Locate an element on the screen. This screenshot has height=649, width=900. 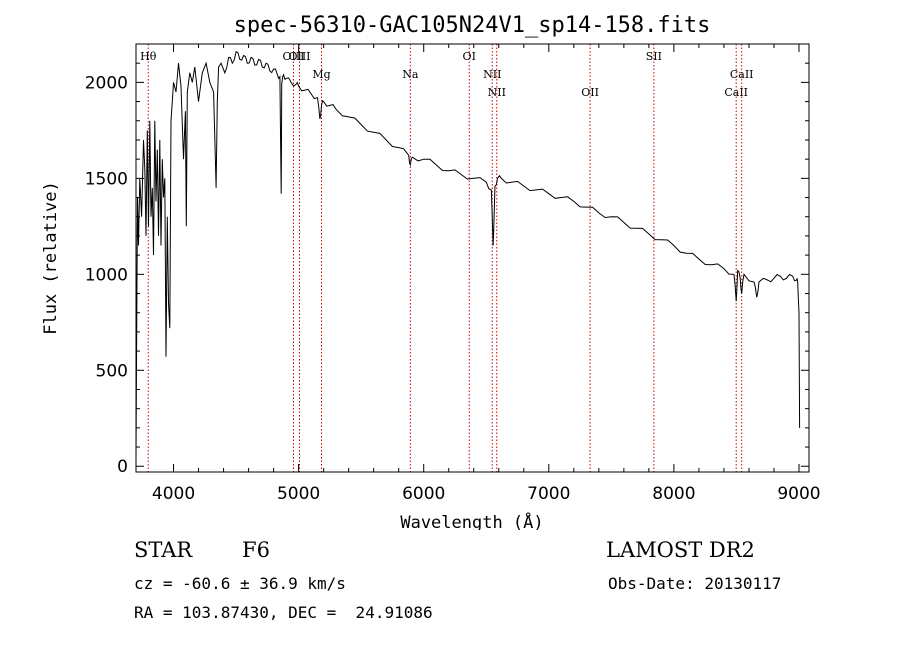
marker-label-5: OI is located at coordinates (469, 56).